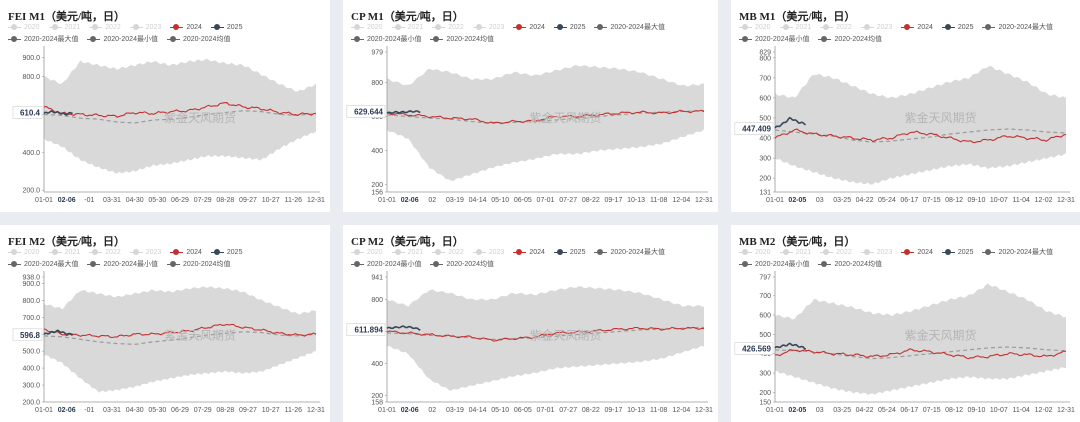 This screenshot has width=1080, height=422. What do you see at coordinates (797, 17) in the screenshot?
I see `chart-title: MB M1（美元/吨，日）` at bounding box center [797, 17].